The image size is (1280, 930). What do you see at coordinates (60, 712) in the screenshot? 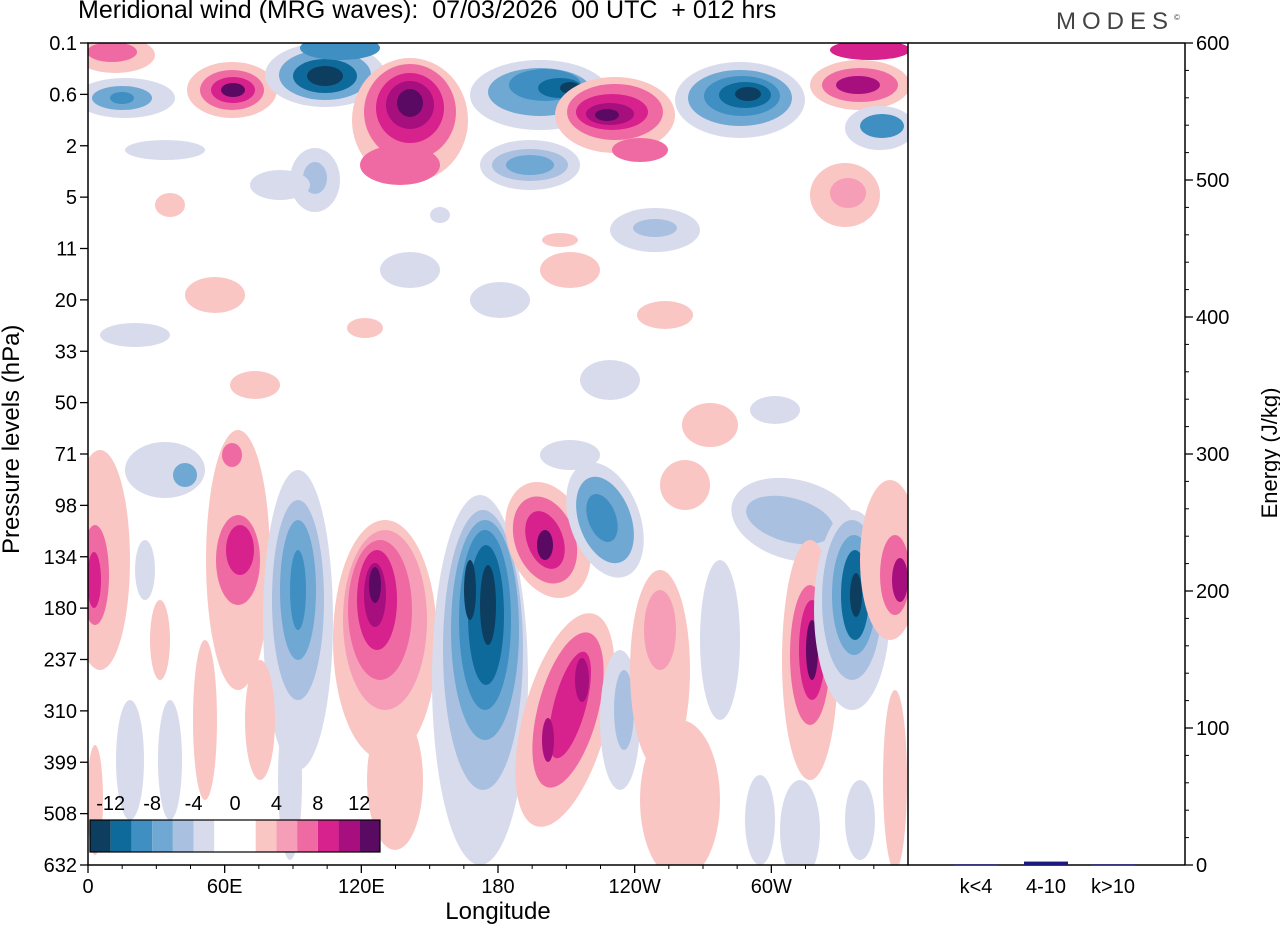
I see `y-tick-label: 310` at bounding box center [60, 712].